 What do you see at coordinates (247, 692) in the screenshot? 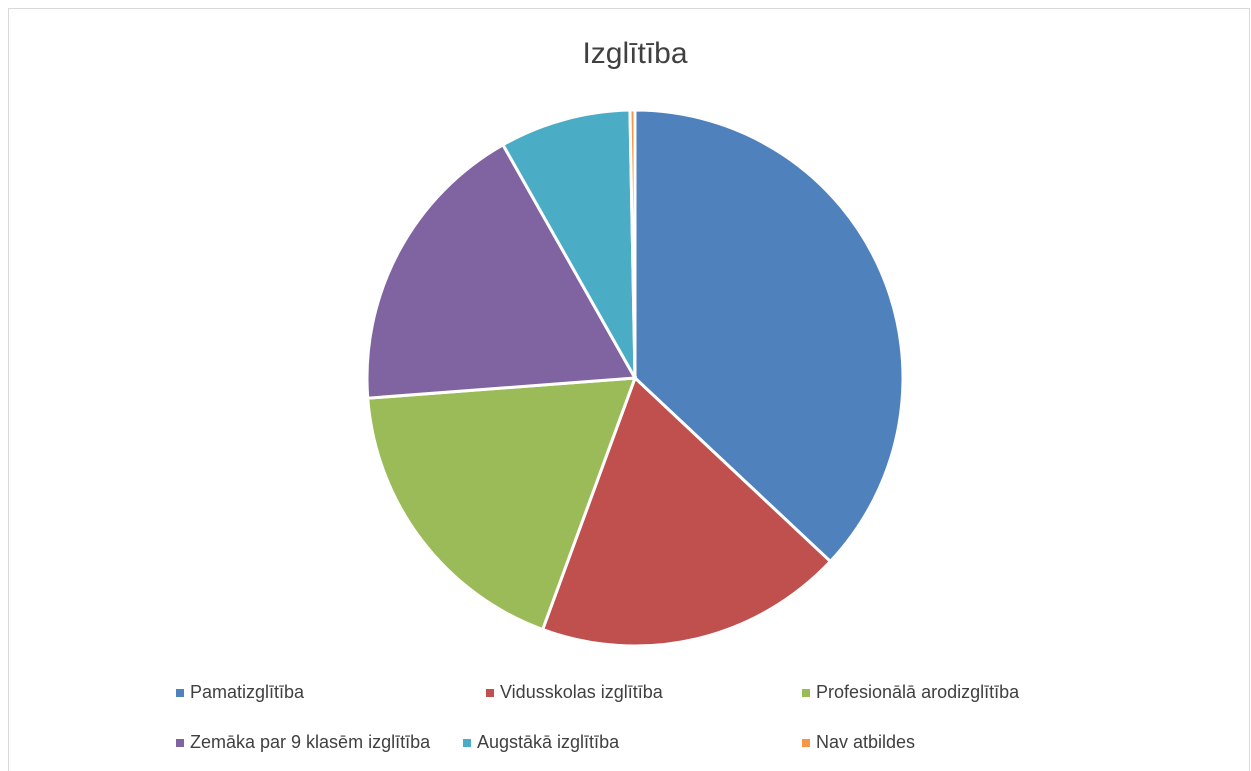
I see `legend-label: Pamatizglītība` at bounding box center [247, 692].